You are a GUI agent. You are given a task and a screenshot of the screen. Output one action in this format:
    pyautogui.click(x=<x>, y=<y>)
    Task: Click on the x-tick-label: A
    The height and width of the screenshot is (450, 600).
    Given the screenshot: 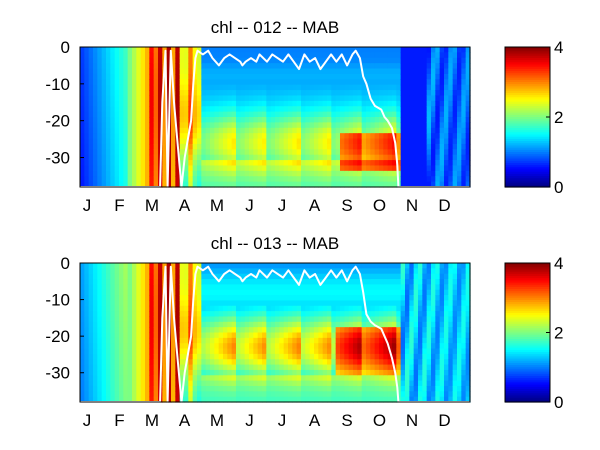 What is the action you would take?
    pyautogui.click(x=185, y=420)
    